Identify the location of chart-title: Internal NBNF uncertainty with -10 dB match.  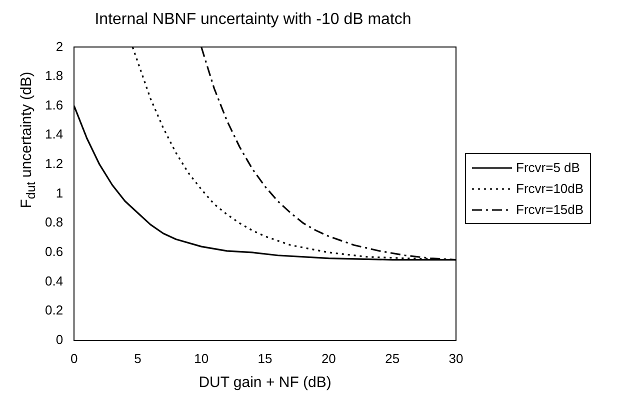
(253, 19).